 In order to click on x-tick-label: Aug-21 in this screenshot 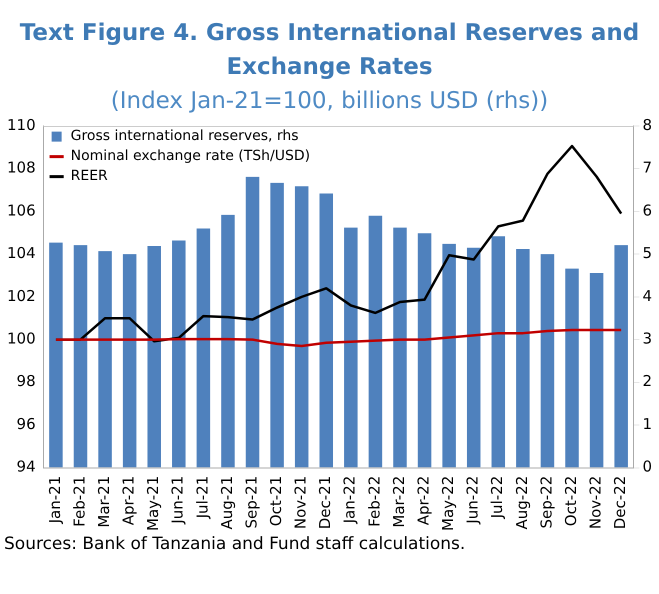, I will do `click(227, 503)`.